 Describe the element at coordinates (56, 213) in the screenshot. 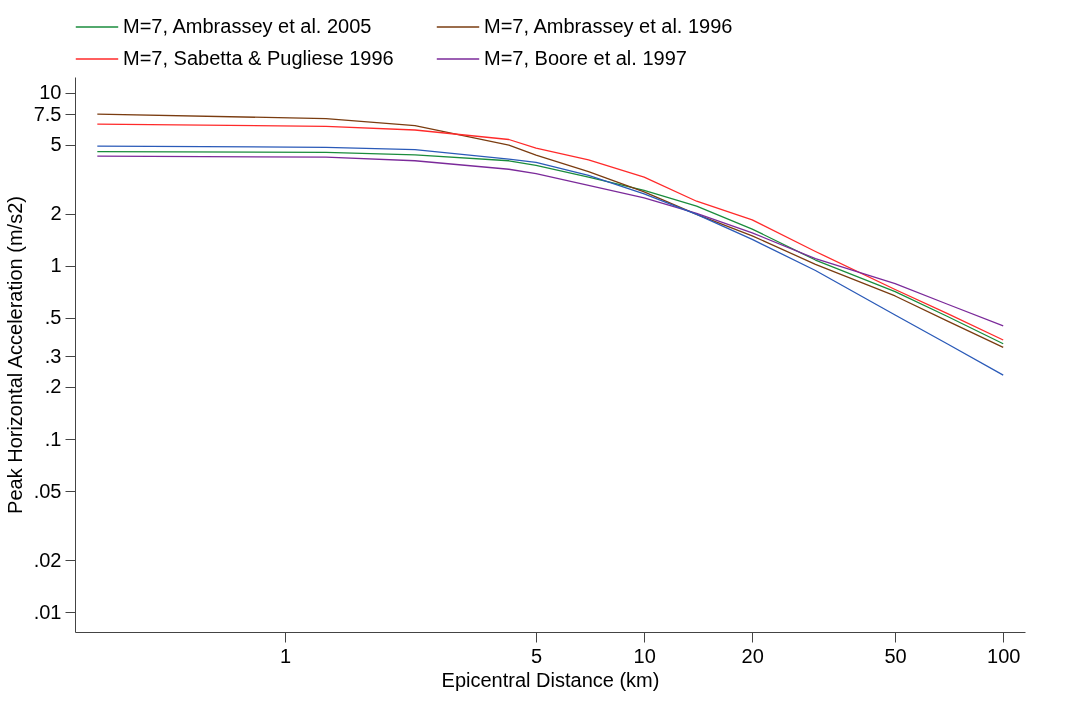

I see `y-tick-label: 2` at that location.